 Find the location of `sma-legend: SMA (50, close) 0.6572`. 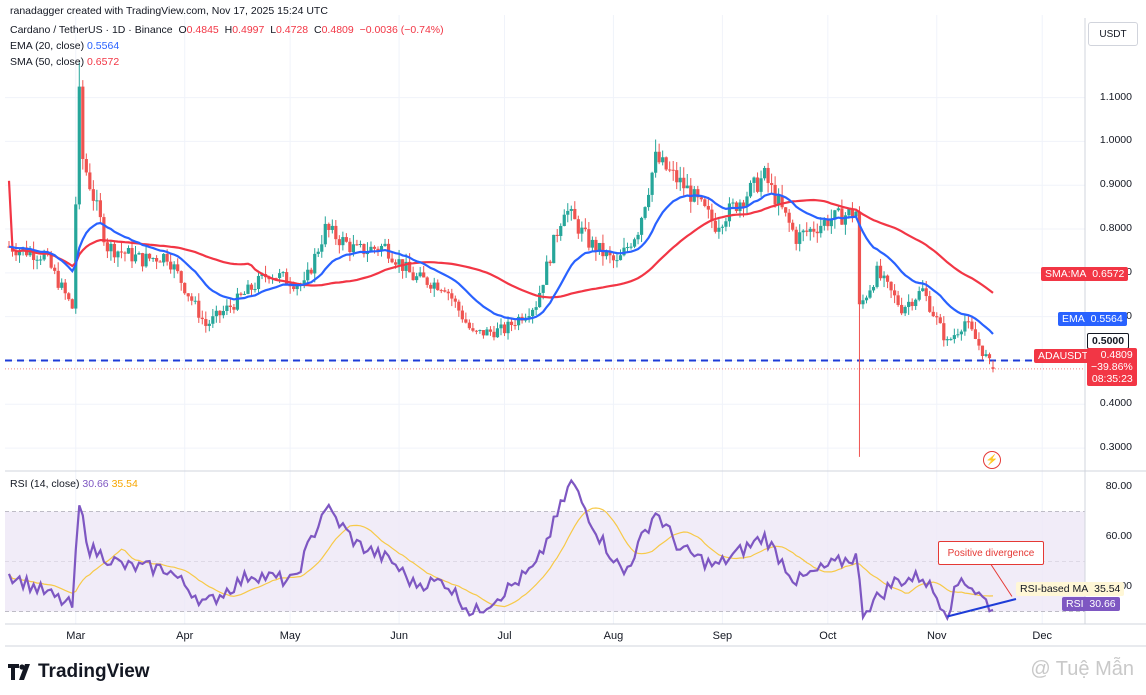

sma-legend: SMA (50, close) 0.6572 is located at coordinates (65, 62).